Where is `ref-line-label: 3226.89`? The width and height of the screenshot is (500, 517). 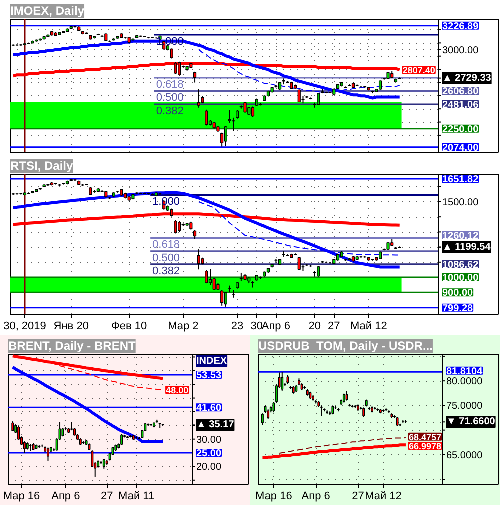
ref-line-label: 3226.89 is located at coordinates (461, 26).